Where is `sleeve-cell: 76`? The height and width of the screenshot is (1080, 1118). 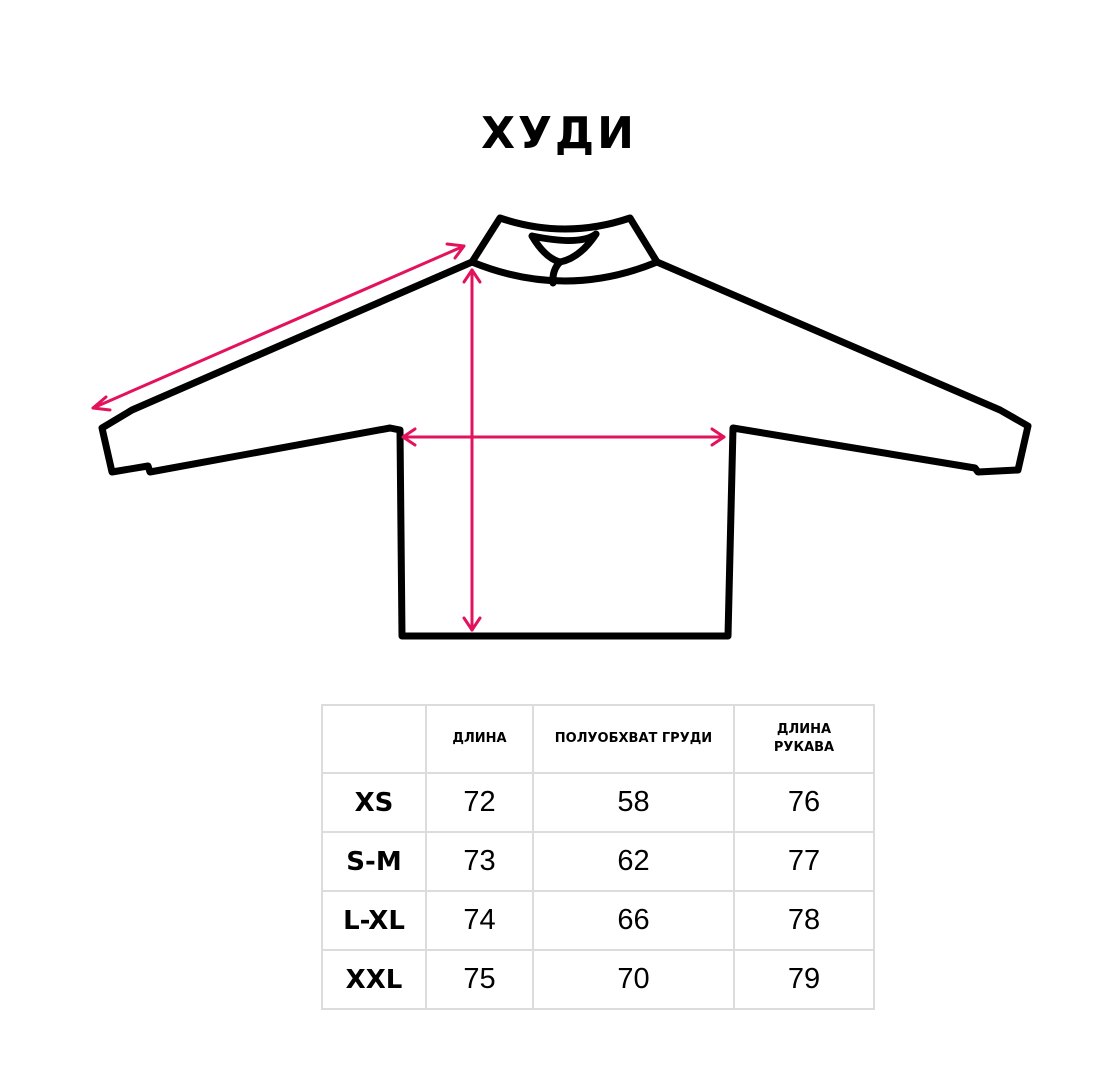 sleeve-cell: 76 is located at coordinates (804, 802).